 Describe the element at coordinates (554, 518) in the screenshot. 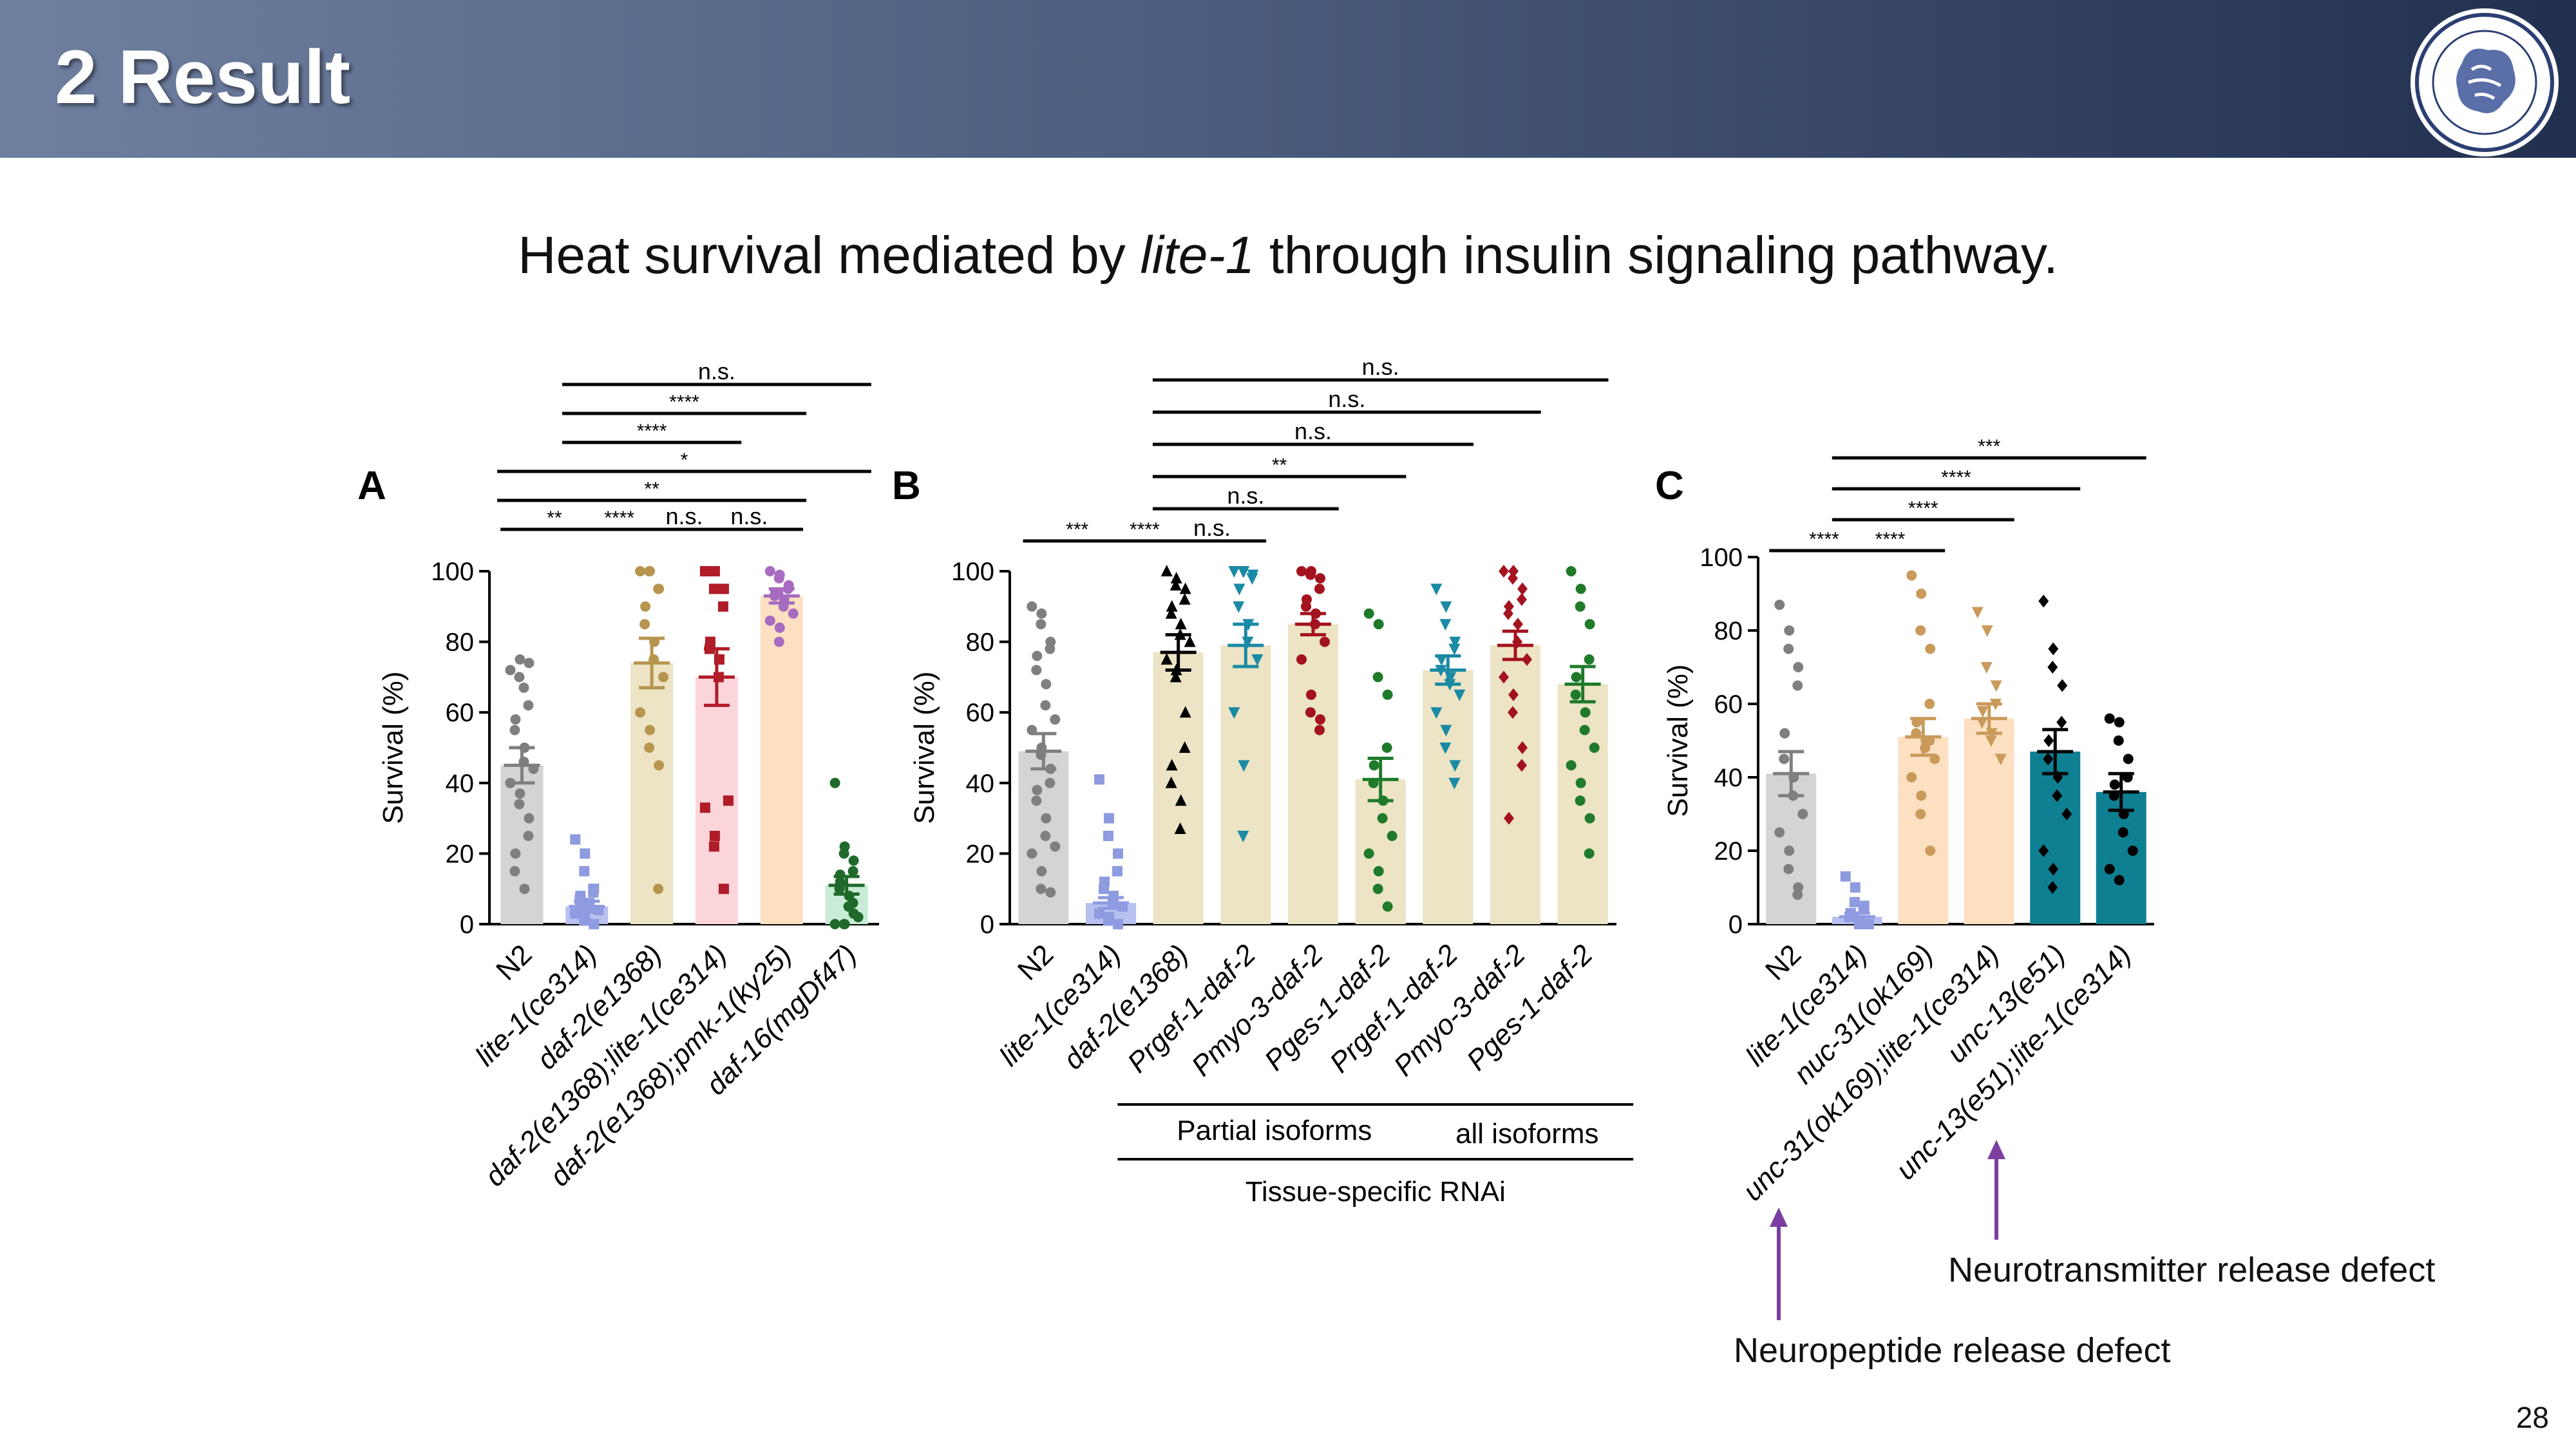

I see `significance-label: **` at that location.